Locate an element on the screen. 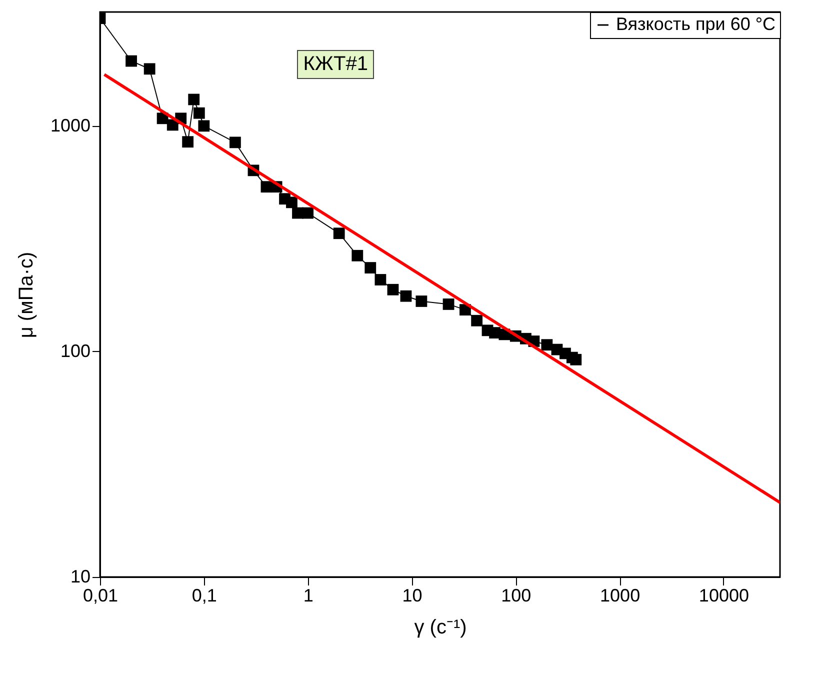 The image size is (815, 679). x-tick-label: 10 is located at coordinates (412, 596).